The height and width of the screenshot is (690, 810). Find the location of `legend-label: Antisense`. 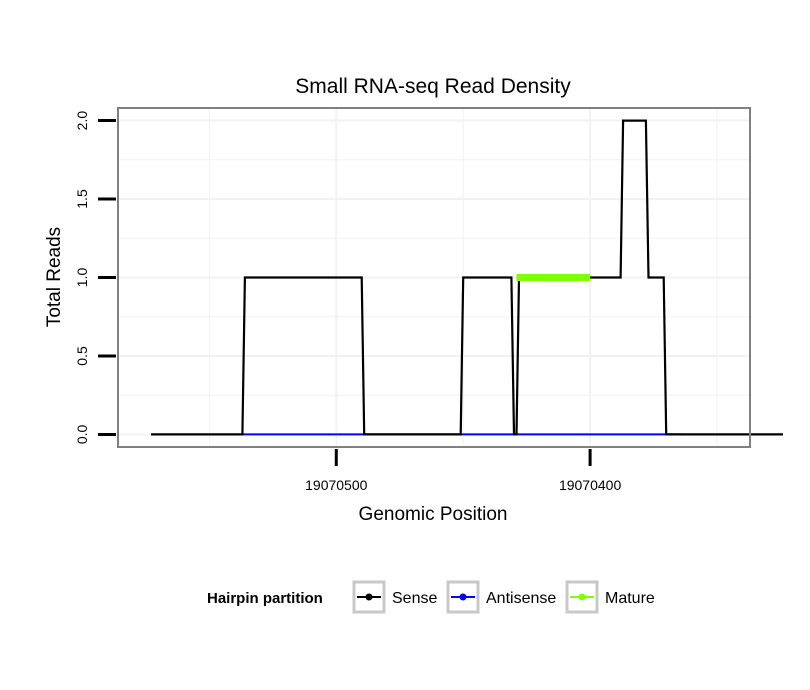

legend-label: Antisense is located at coordinates (521, 598).